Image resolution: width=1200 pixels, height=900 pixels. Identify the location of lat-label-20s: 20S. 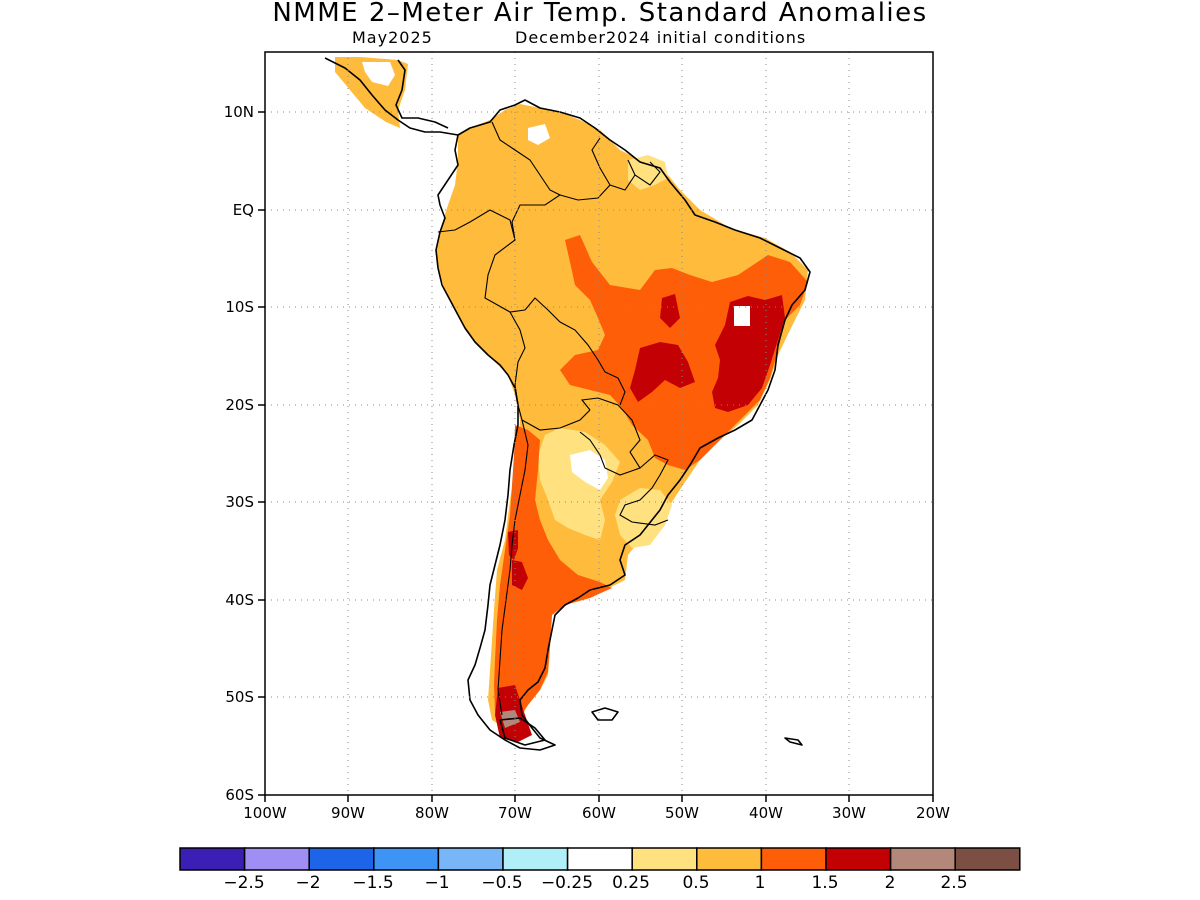
(239, 405).